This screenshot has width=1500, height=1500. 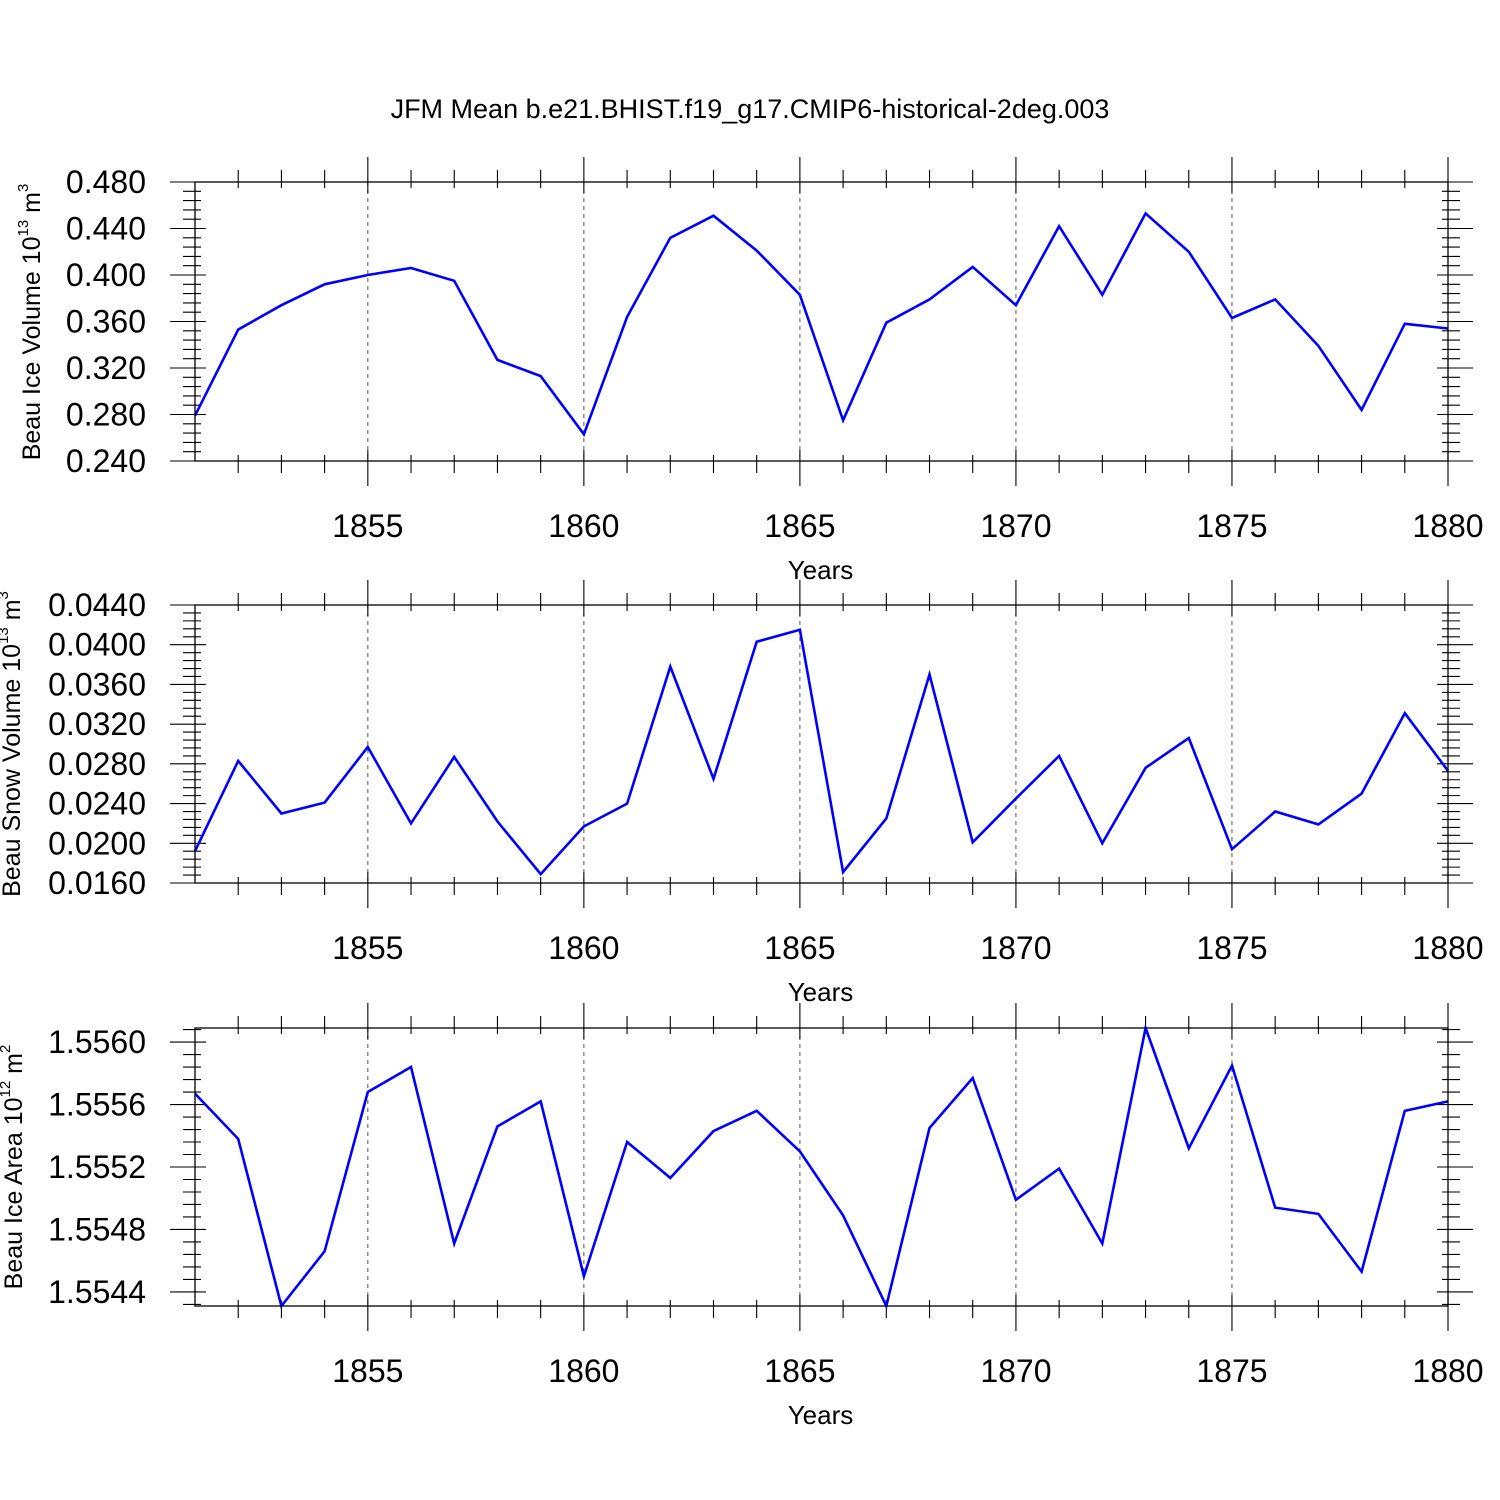 I want to click on y-tick-label: 0.0160, so click(x=97, y=883).